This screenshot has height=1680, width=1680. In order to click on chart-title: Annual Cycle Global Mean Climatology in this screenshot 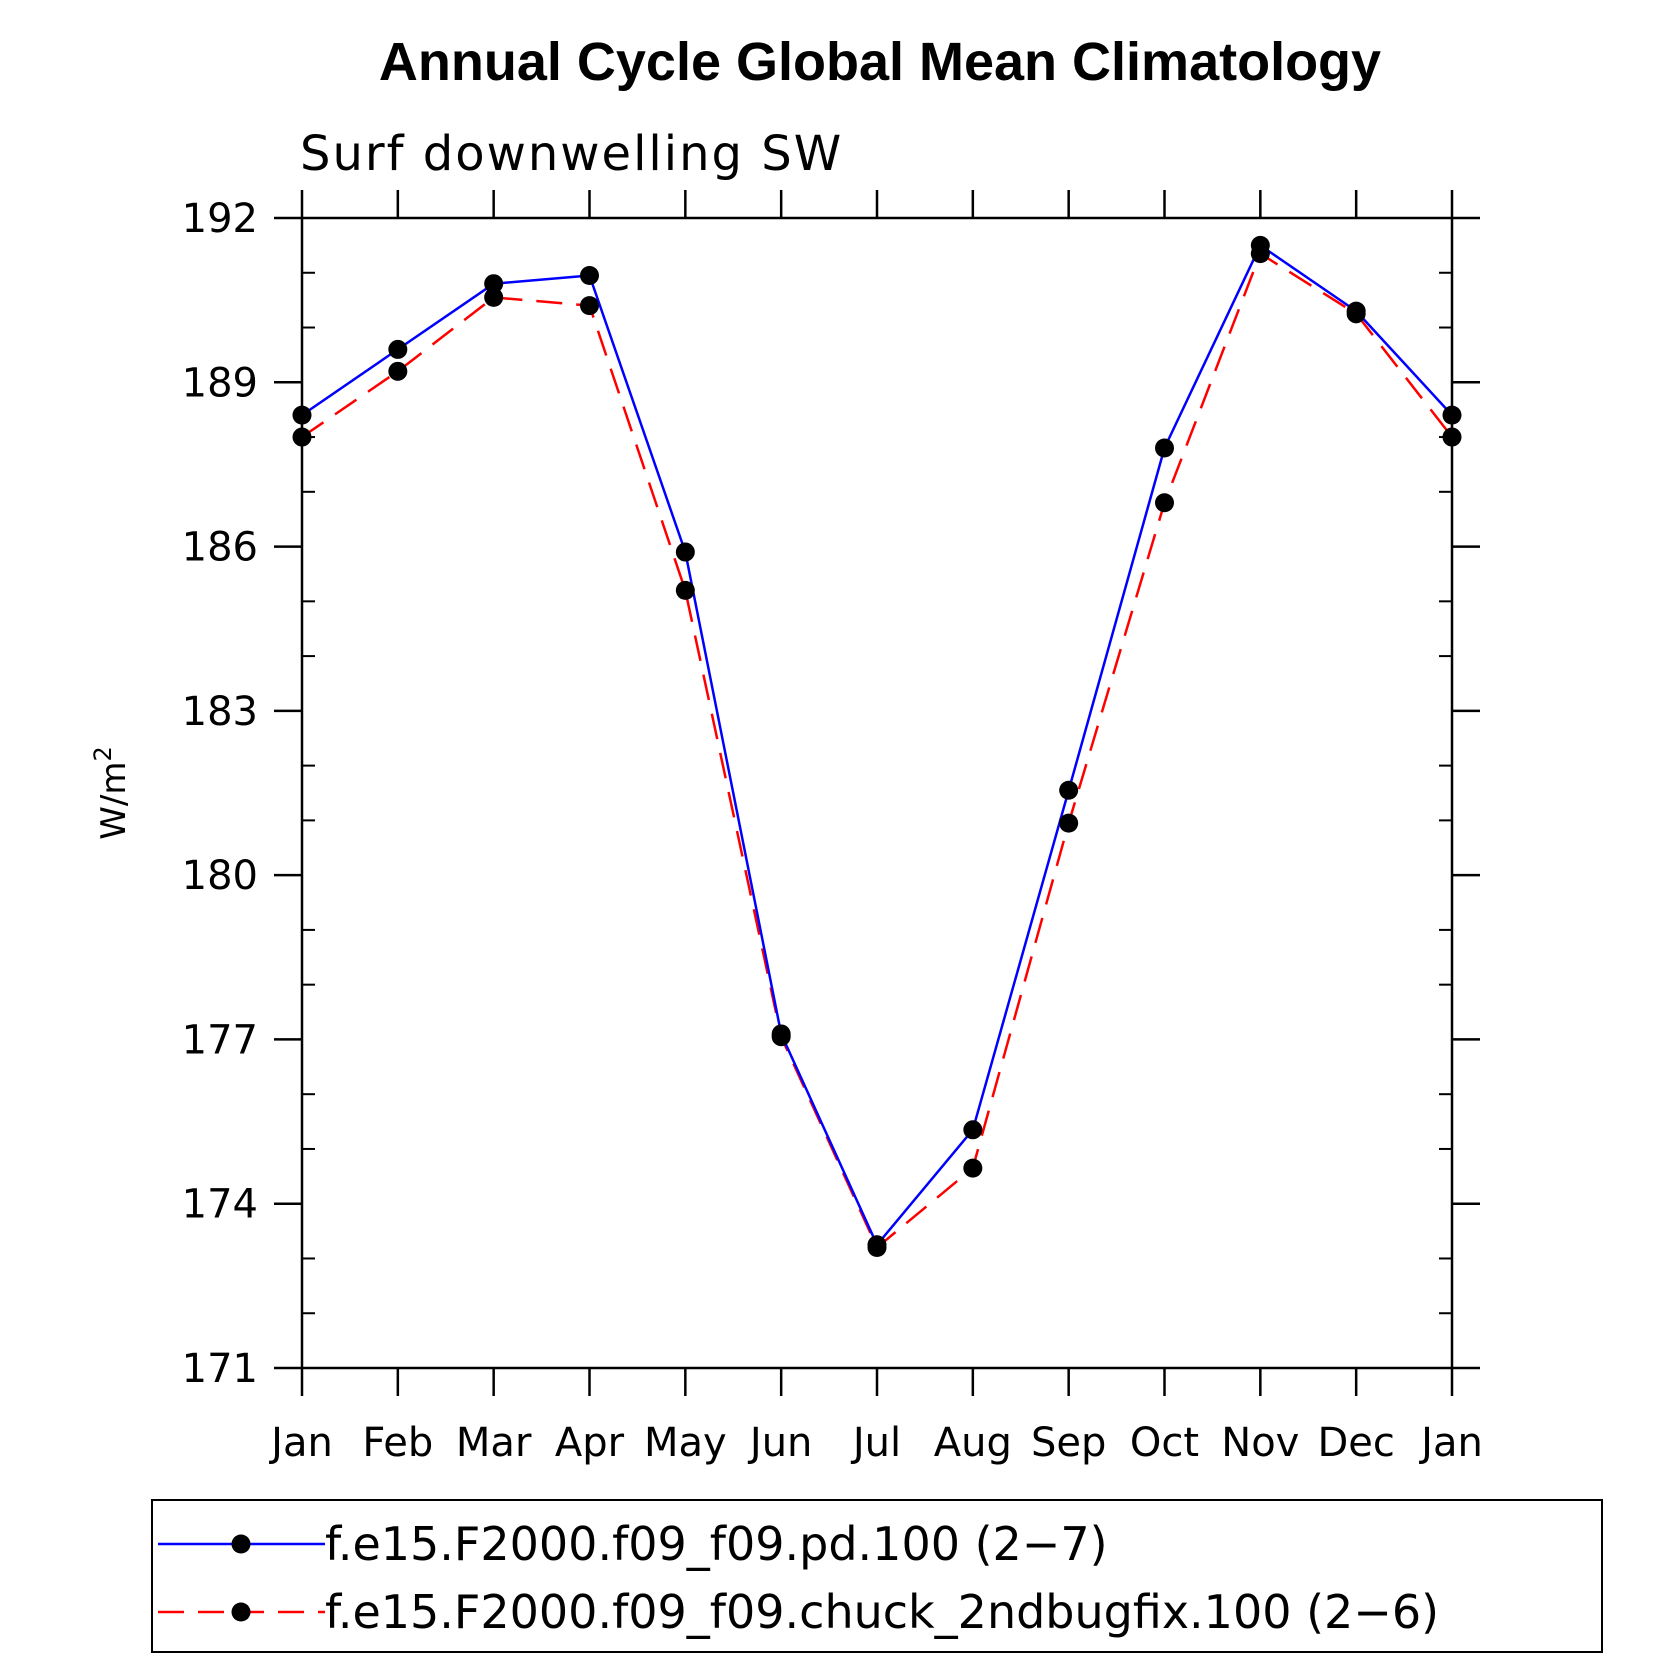, I will do `click(880, 62)`.